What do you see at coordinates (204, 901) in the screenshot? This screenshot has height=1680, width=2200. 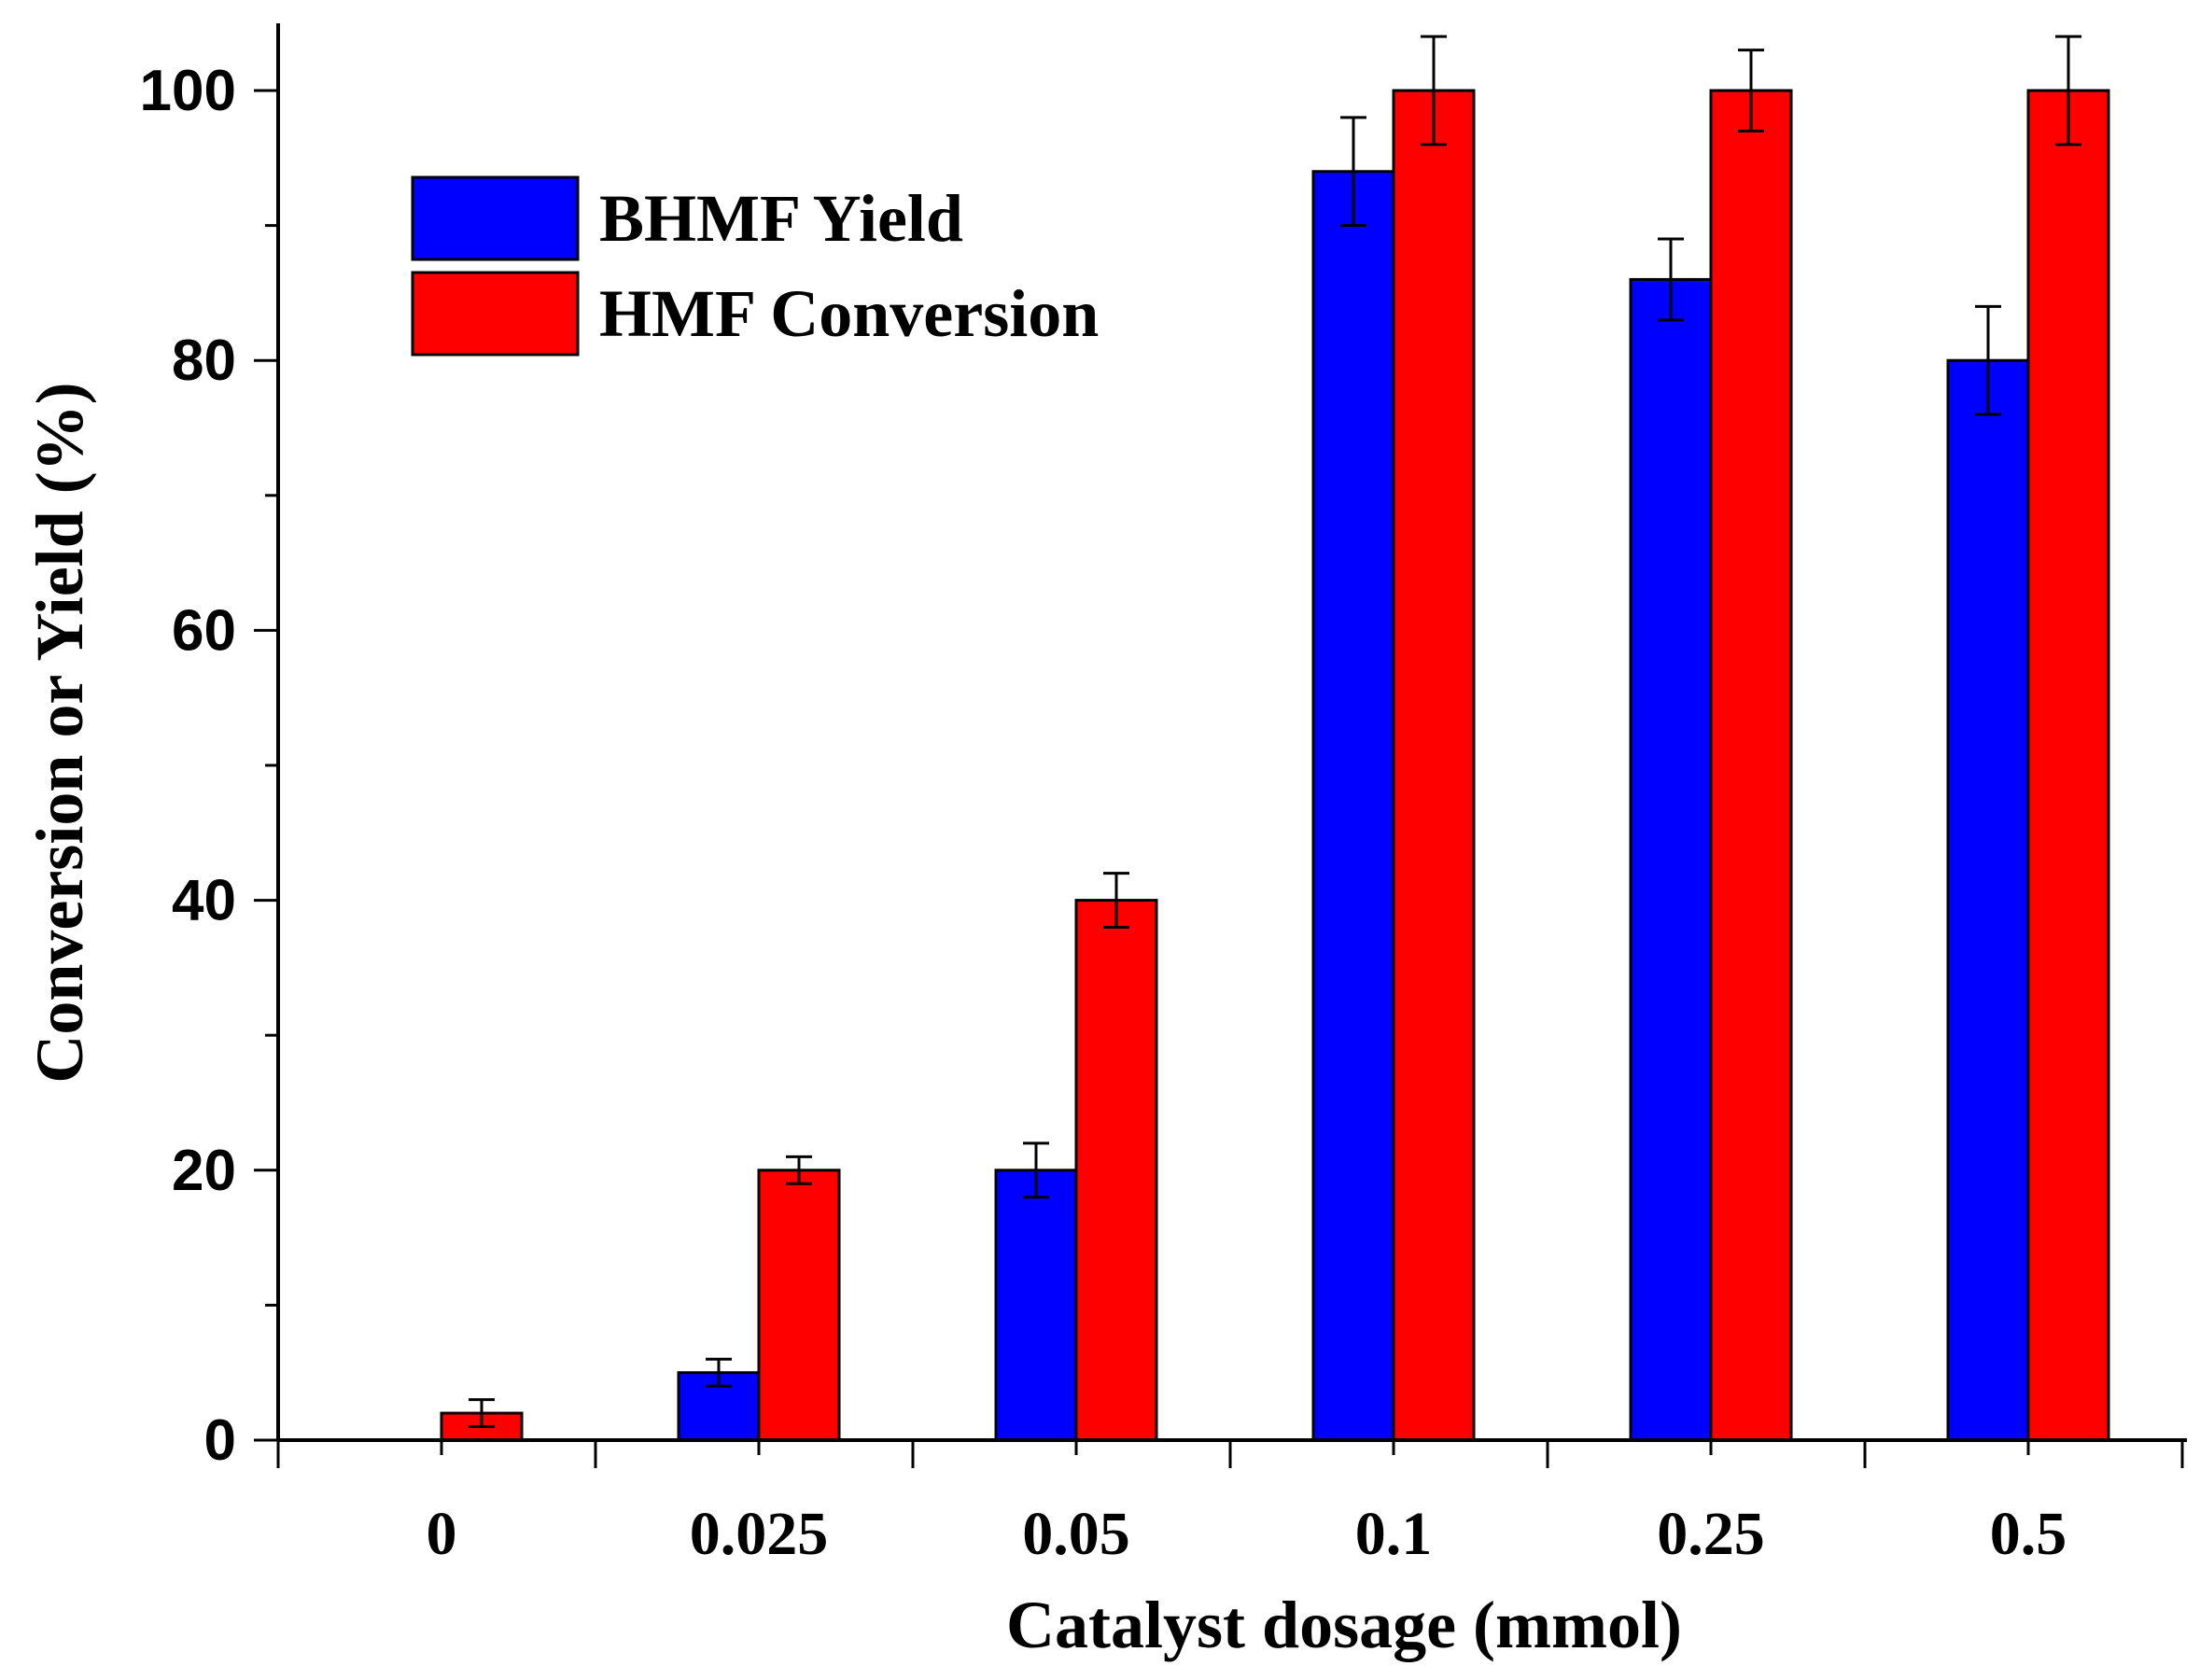 I see `y-tick-label: 40` at bounding box center [204, 901].